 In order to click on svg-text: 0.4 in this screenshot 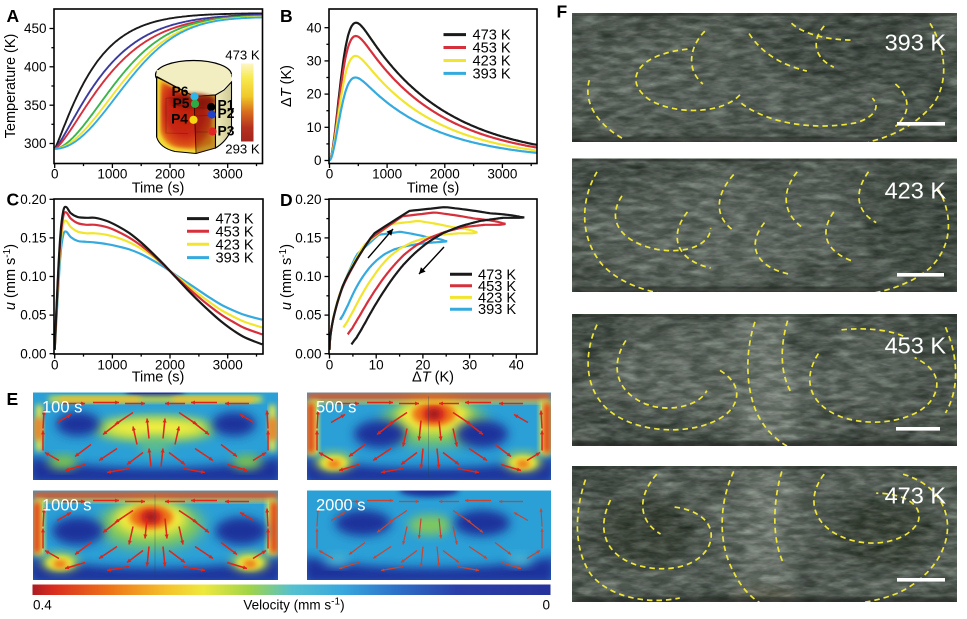, I will do `click(42, 605)`.